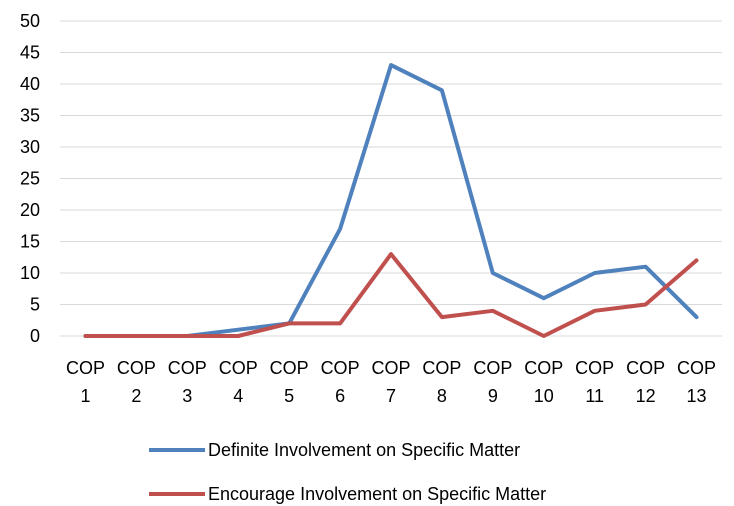 The width and height of the screenshot is (734, 506). I want to click on y-tick-label: 15, so click(30, 242).